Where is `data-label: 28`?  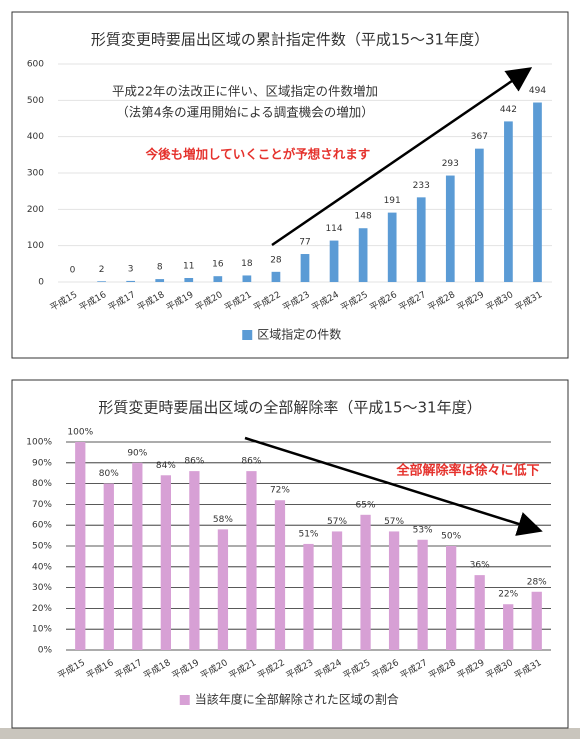
data-label: 28 is located at coordinates (276, 260).